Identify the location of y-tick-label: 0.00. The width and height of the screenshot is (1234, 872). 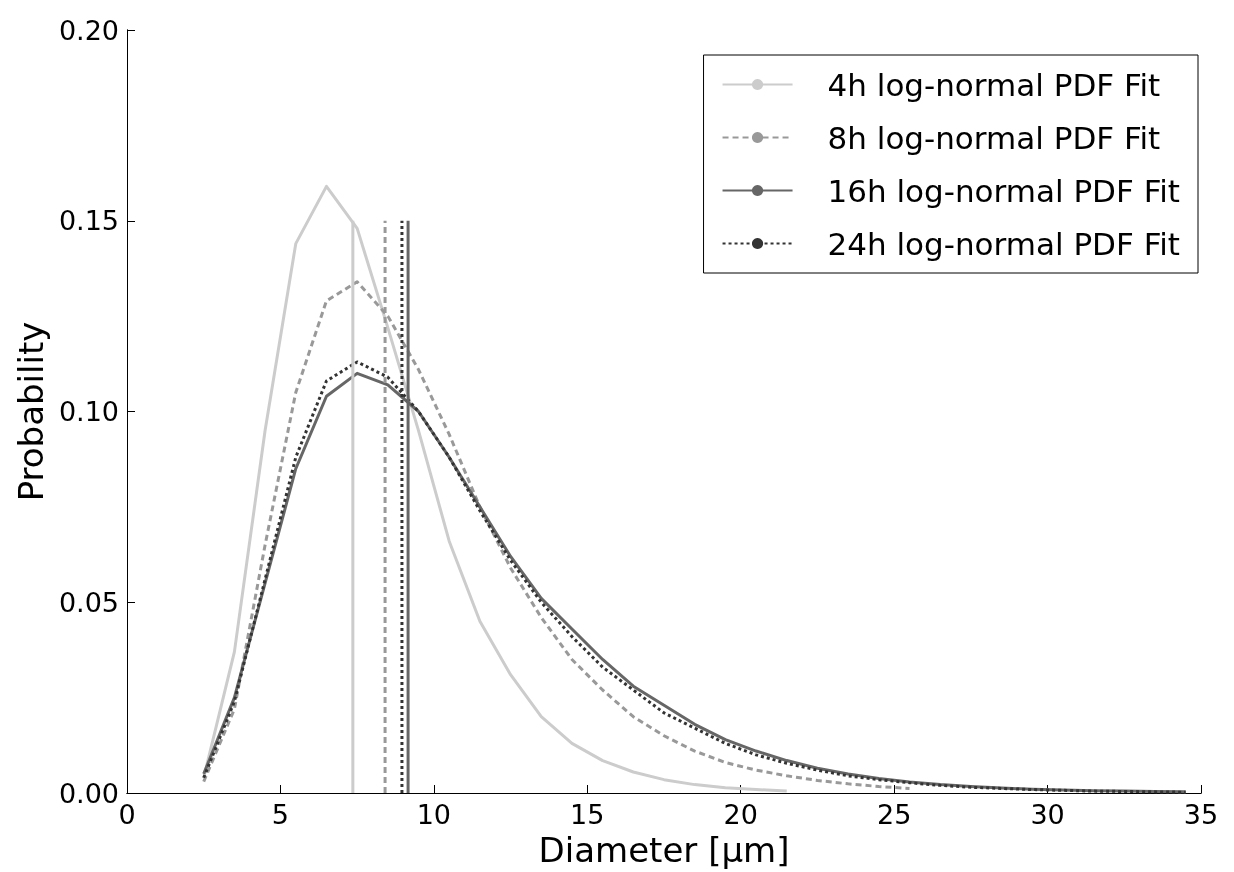
(88, 793).